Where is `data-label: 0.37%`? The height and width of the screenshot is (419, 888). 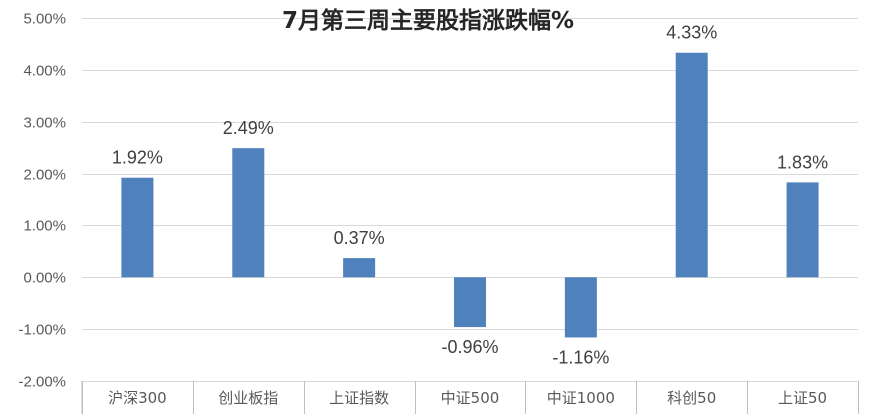 data-label: 0.37% is located at coordinates (359, 238).